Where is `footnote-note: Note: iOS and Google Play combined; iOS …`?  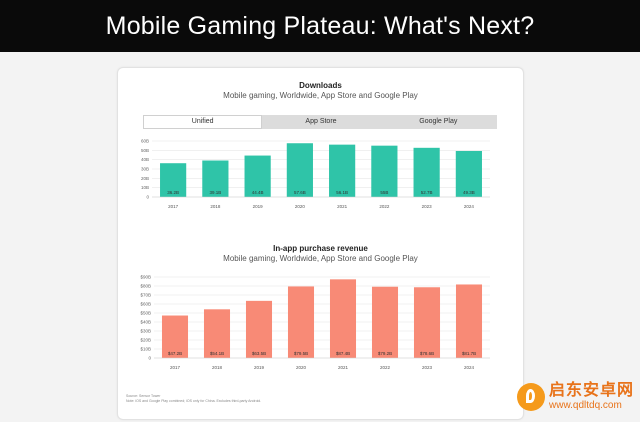 footnote-note: Note: iOS and Google Play combined; iOS … is located at coordinates (194, 401).